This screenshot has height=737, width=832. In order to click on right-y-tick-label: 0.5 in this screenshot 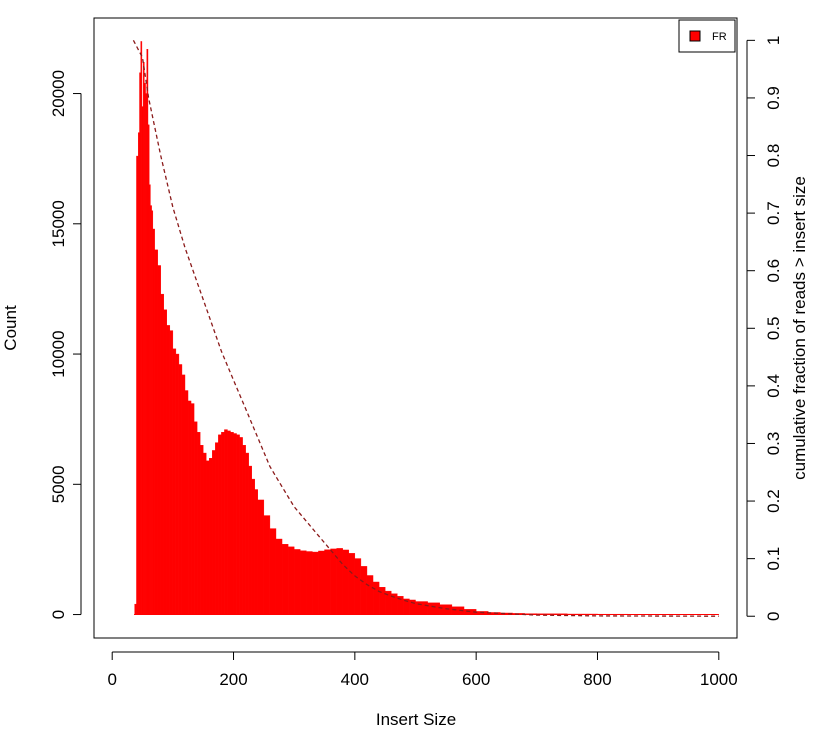, I will do `click(773, 328)`.